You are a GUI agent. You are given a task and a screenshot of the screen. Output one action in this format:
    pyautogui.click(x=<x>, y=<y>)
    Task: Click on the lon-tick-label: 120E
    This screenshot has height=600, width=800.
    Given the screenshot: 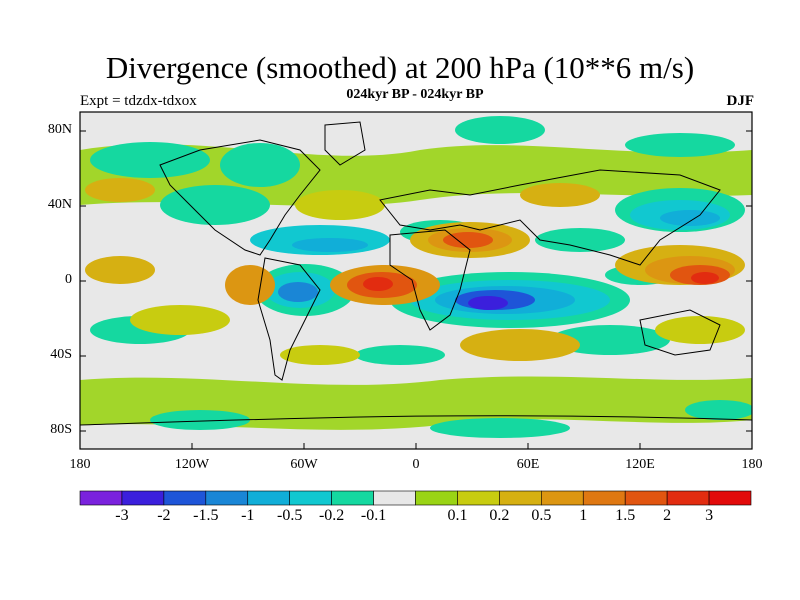 What is the action you would take?
    pyautogui.click(x=640, y=464)
    